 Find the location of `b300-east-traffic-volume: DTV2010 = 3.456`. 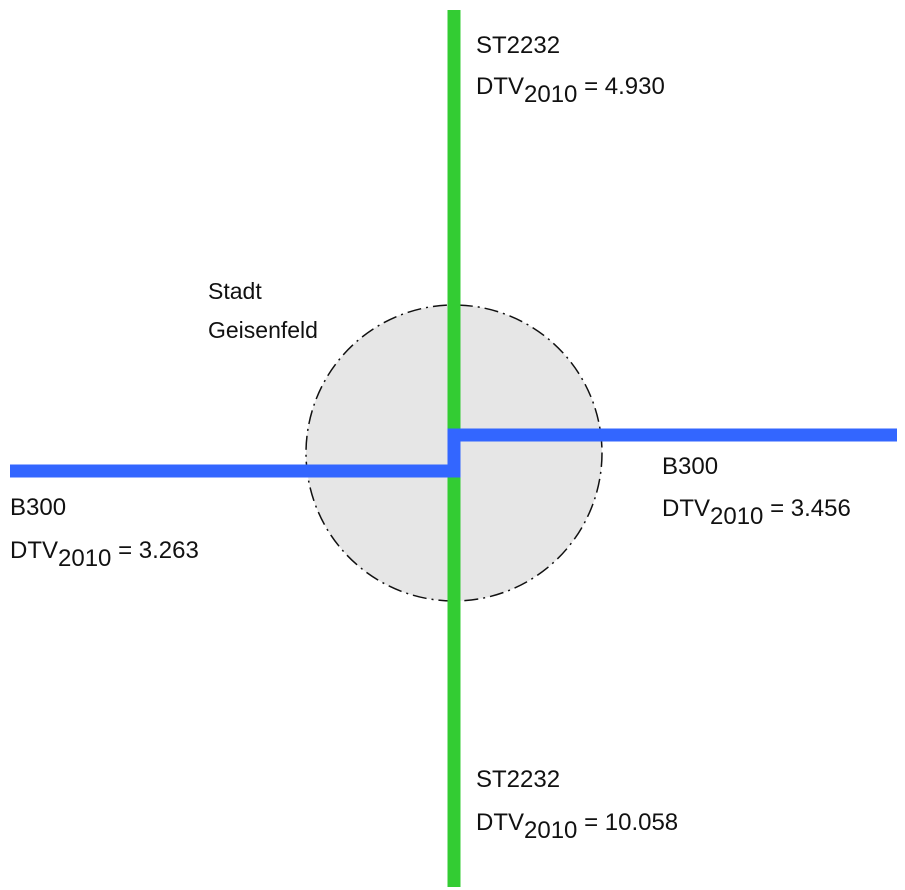

b300-east-traffic-volume: DTV2010 = 3.456 is located at coordinates (756, 512).